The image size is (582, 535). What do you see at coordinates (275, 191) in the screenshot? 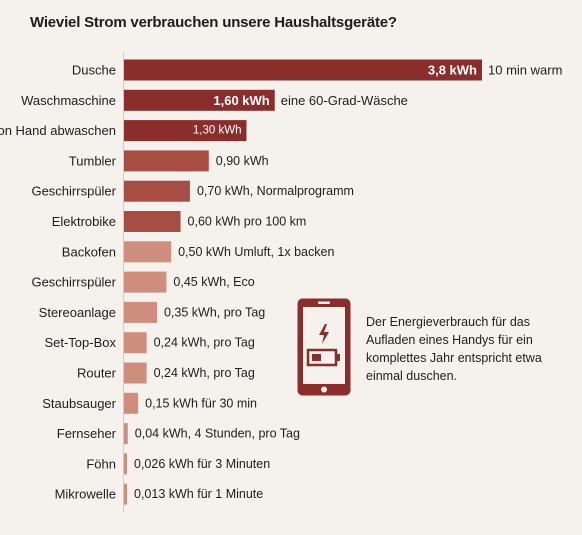
I see `data-label: 0,70 kWh, Normalprogramm` at bounding box center [275, 191].